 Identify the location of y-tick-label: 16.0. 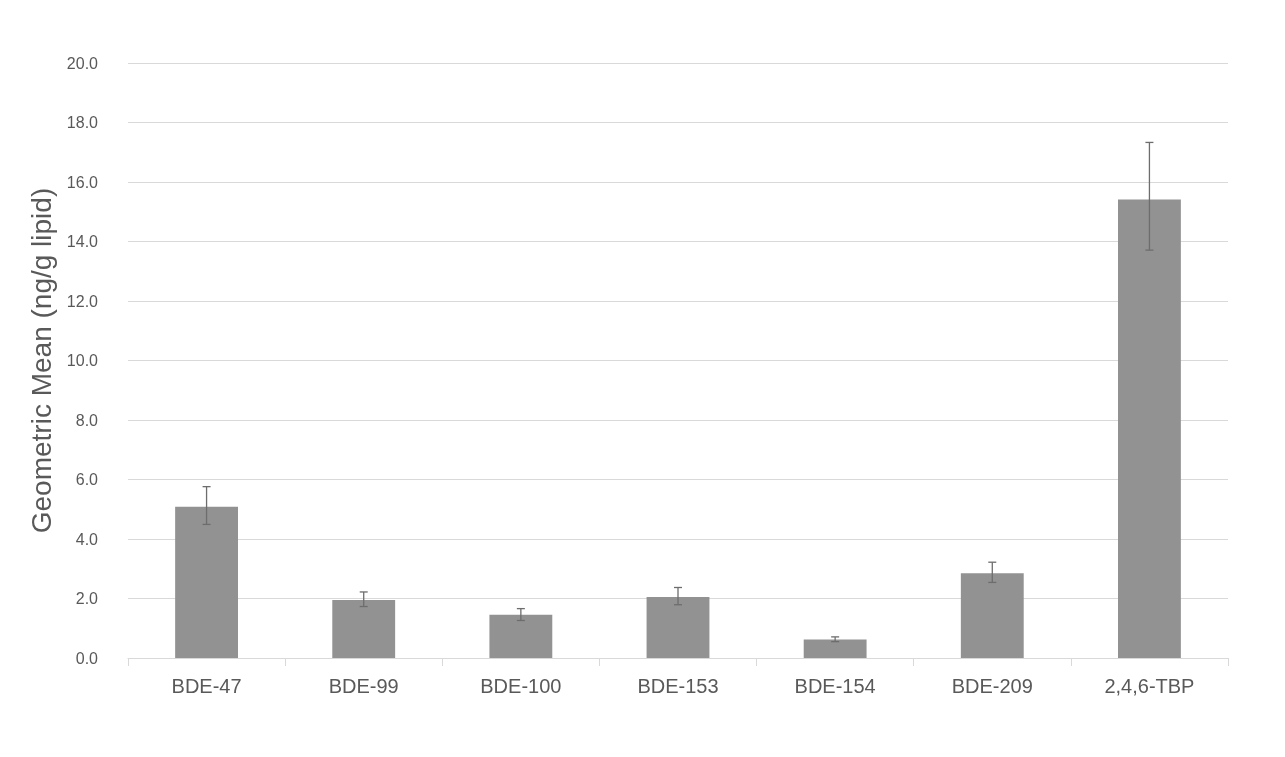
(82, 182).